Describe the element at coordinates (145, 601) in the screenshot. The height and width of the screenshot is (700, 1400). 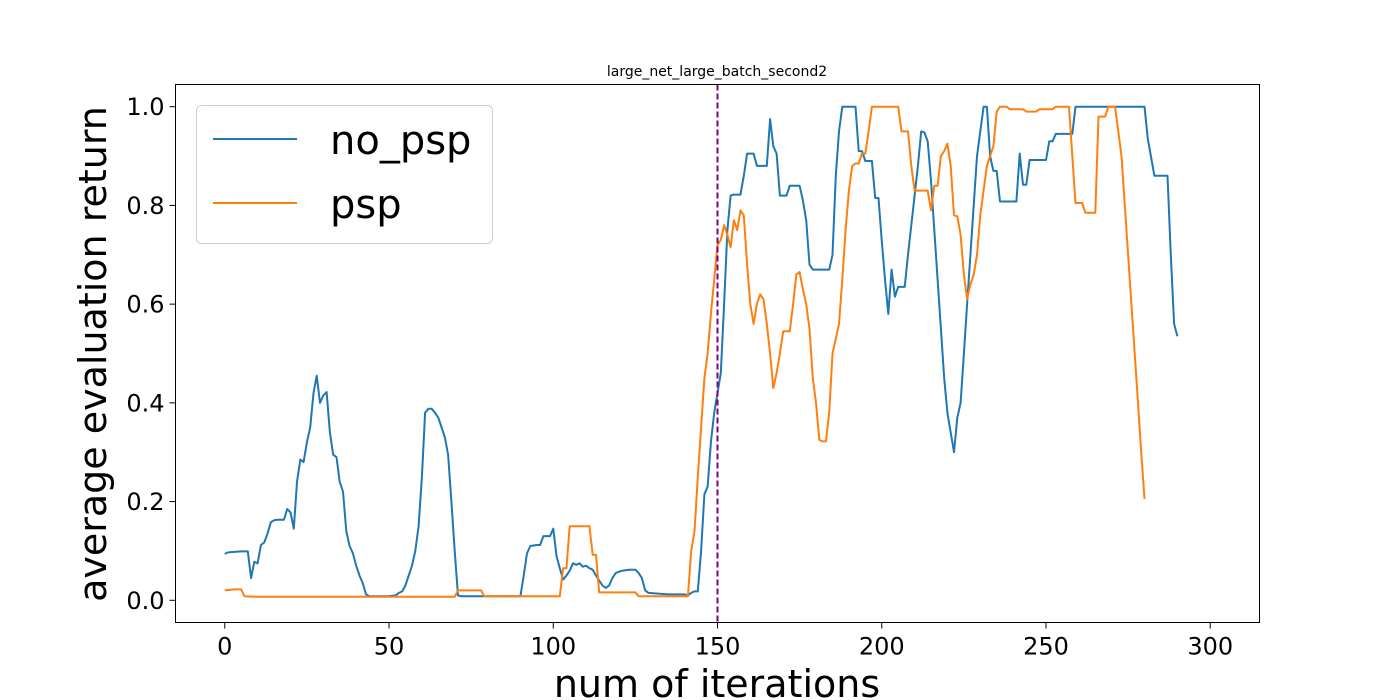
I see `y-tick-label: 0.0` at that location.